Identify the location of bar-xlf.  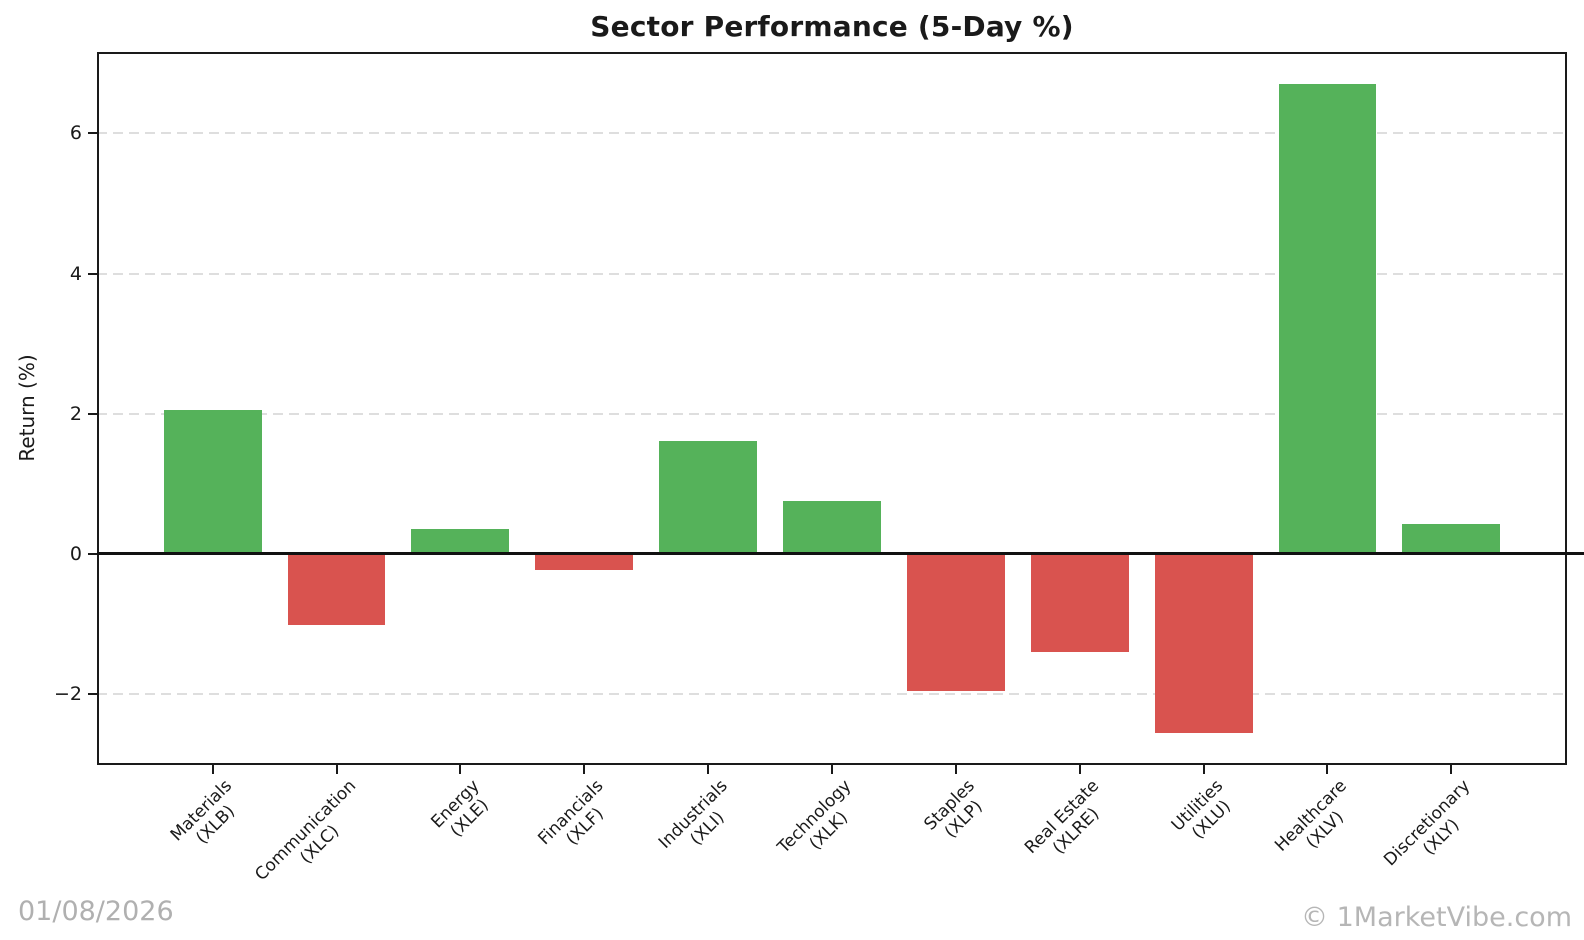
(584, 562).